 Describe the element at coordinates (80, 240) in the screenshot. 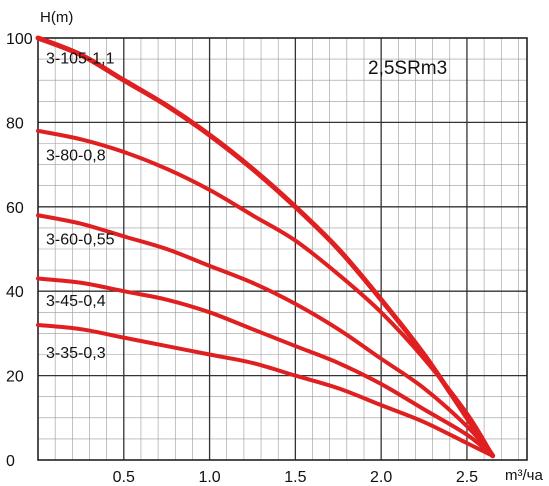

I see `series-label: 3-60-0,55` at that location.